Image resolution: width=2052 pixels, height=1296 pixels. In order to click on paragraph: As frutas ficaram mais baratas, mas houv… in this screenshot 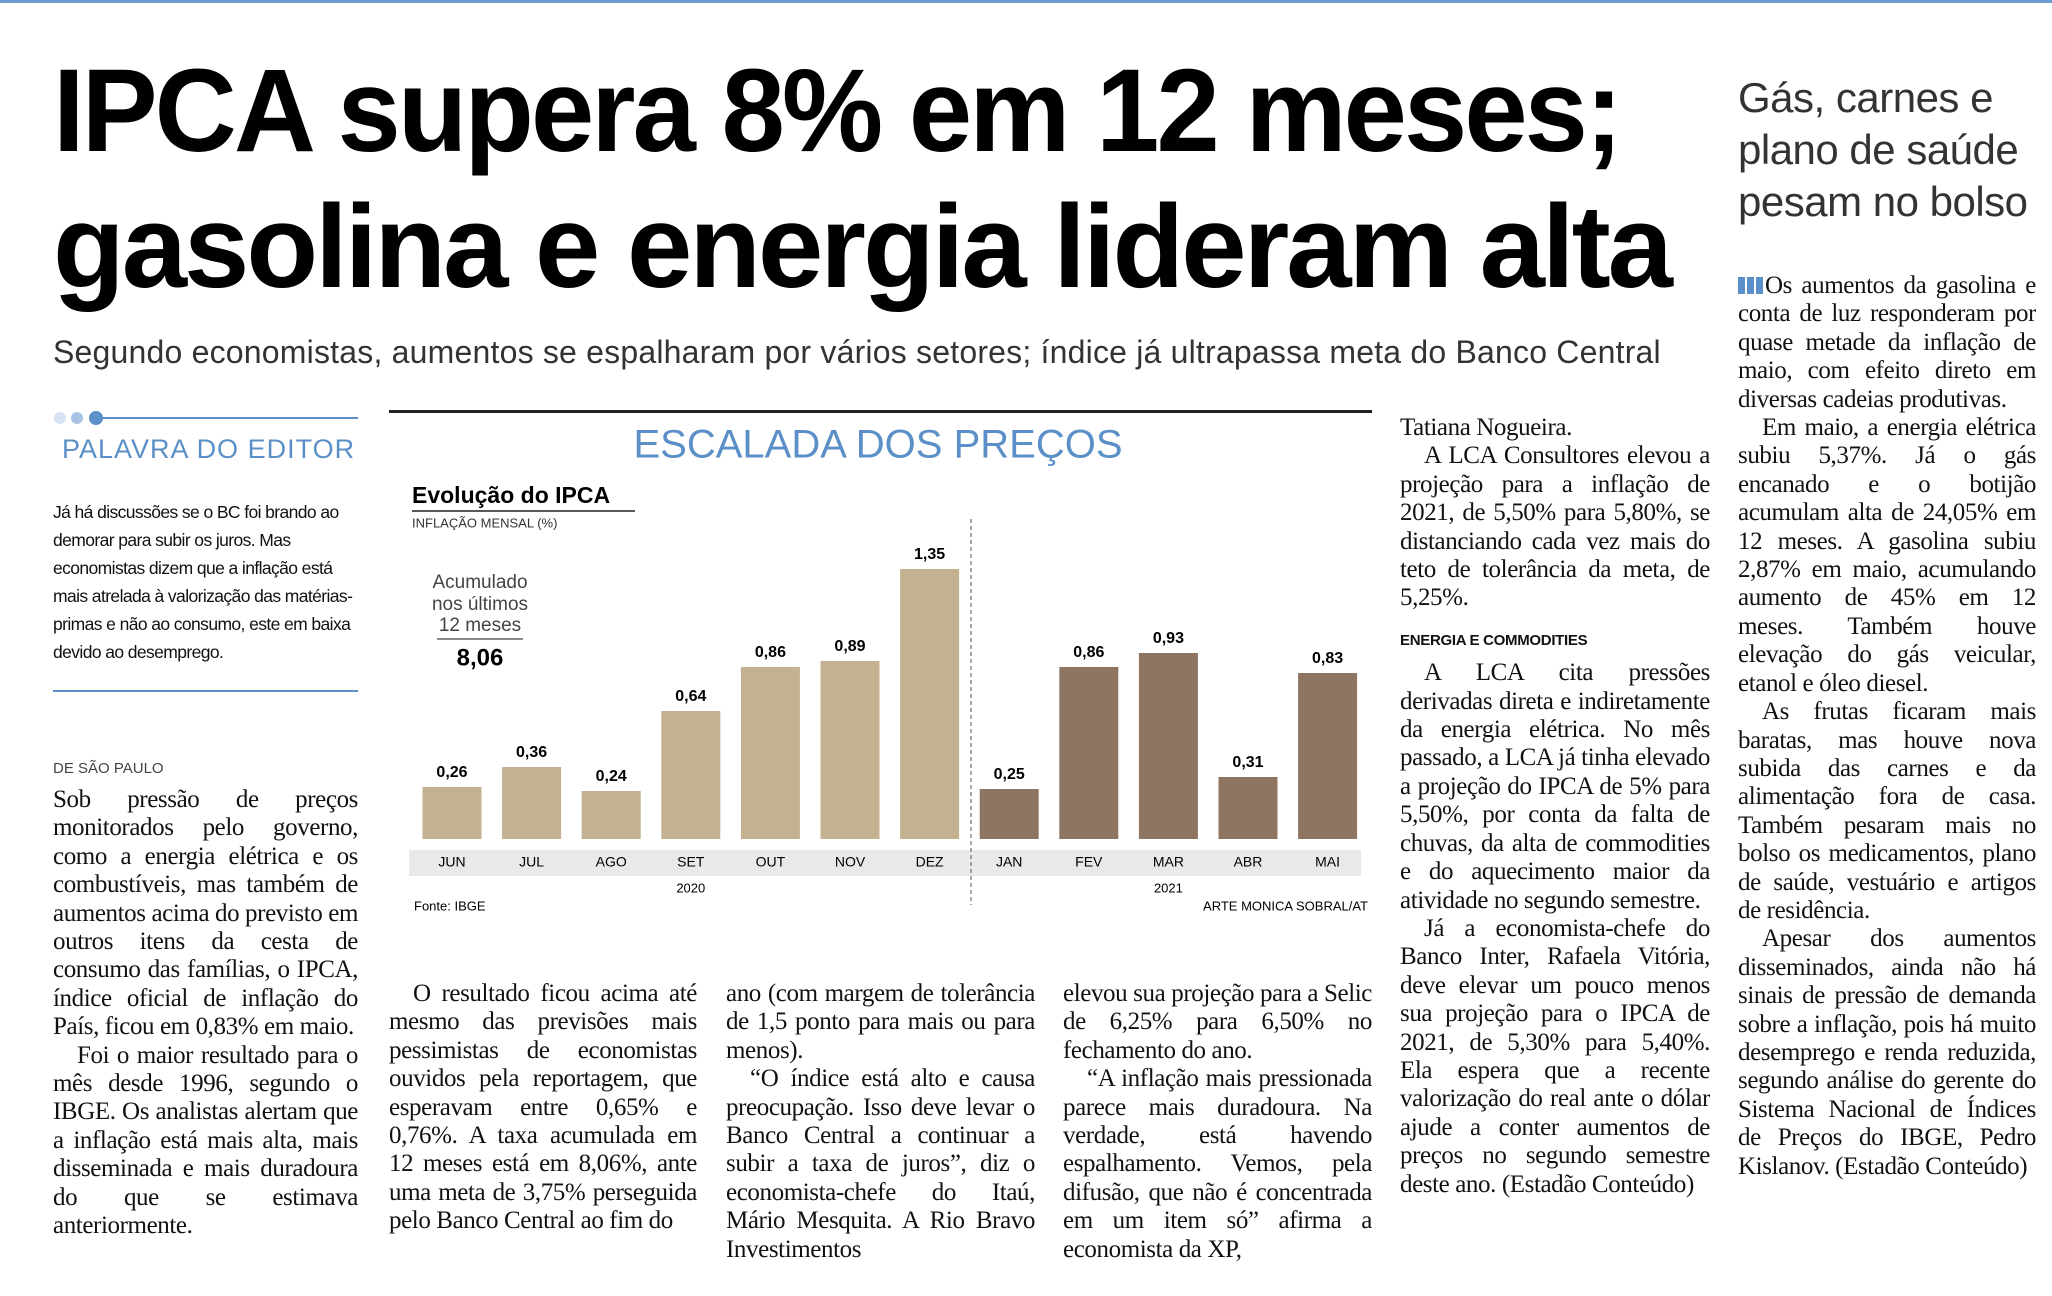, I will do `click(1887, 811)`.